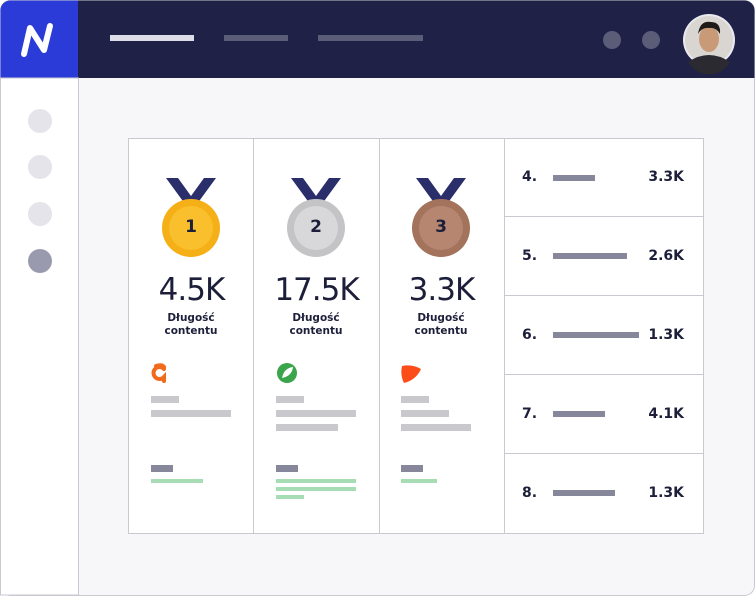  I want to click on medal-number: 1, so click(191, 227).